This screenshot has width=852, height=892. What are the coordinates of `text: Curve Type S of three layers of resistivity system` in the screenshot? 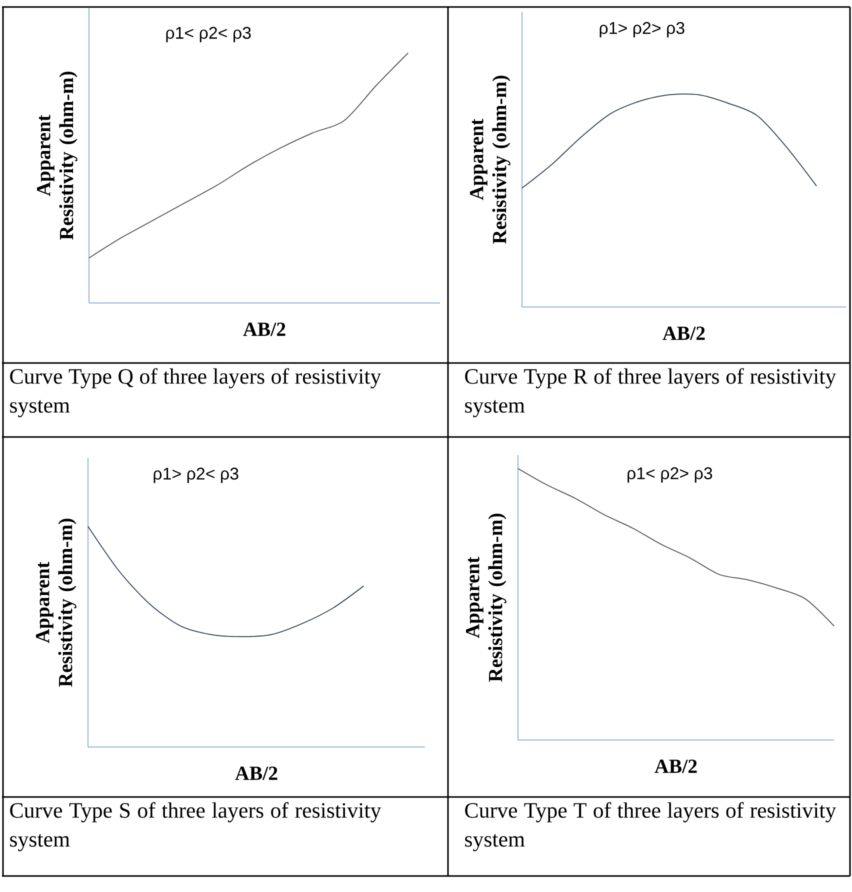 It's located at (196, 827).